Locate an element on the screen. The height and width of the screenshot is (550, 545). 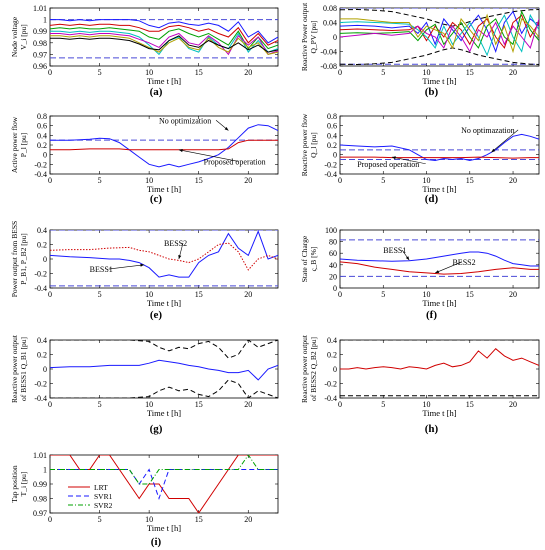
y-tick-label: 0.4 is located at coordinates (42, 135).